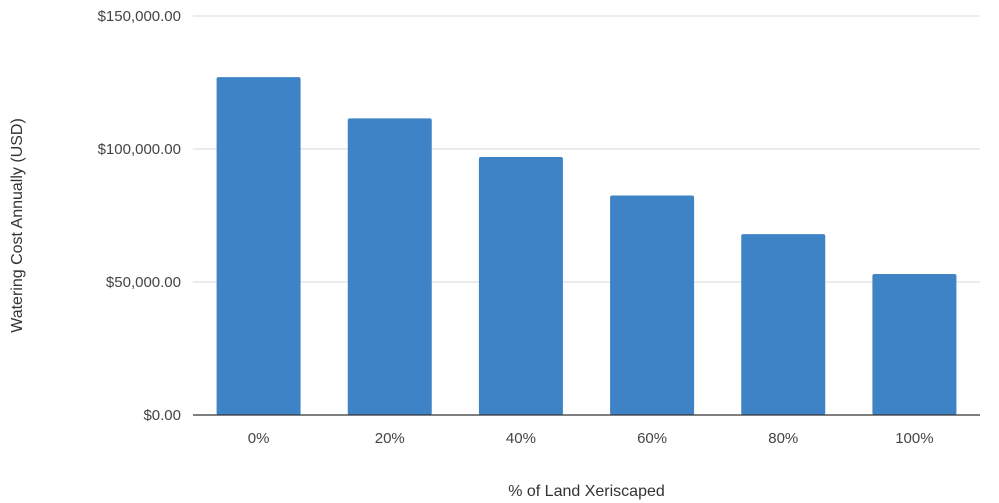  Describe the element at coordinates (914, 344) in the screenshot. I see `bar-100pct` at that location.